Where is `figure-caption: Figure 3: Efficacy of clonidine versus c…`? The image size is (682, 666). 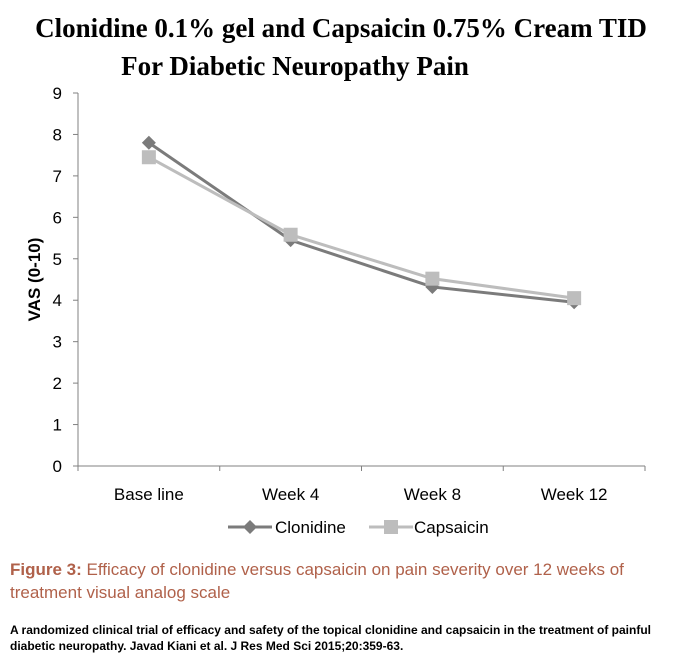 figure-caption: Figure 3: Efficacy of clonidine versus c… is located at coordinates (344, 581).